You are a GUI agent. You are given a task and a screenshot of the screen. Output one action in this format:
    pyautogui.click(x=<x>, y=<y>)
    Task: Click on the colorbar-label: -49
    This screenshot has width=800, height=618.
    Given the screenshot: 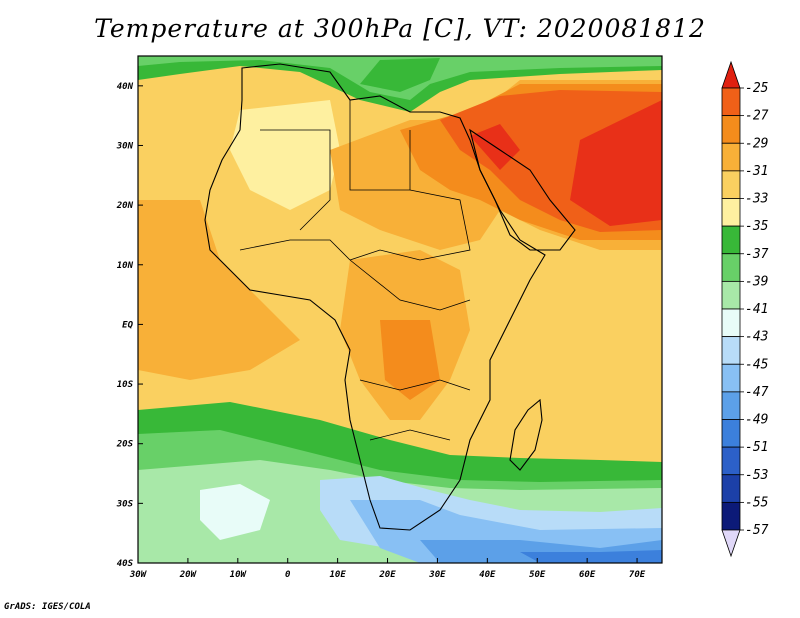 What is the action you would take?
    pyautogui.click(x=756, y=420)
    